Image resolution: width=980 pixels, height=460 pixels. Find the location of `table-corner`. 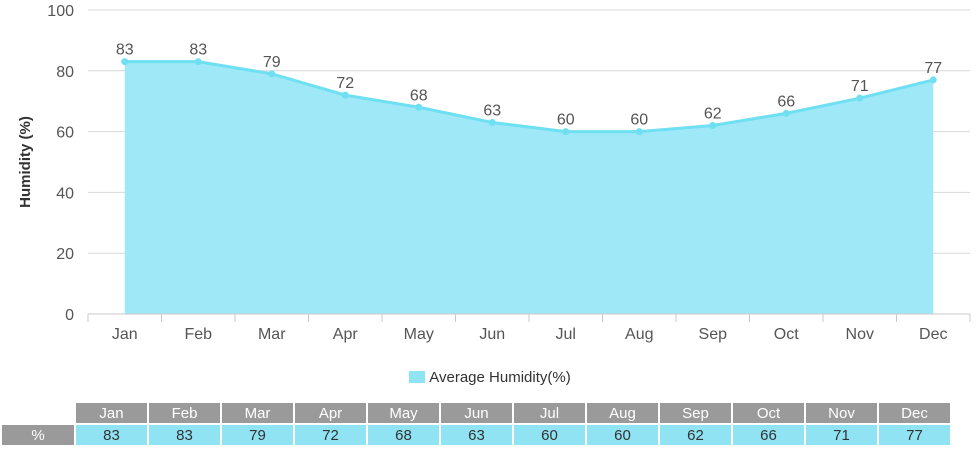

table-corner is located at coordinates (38, 413).